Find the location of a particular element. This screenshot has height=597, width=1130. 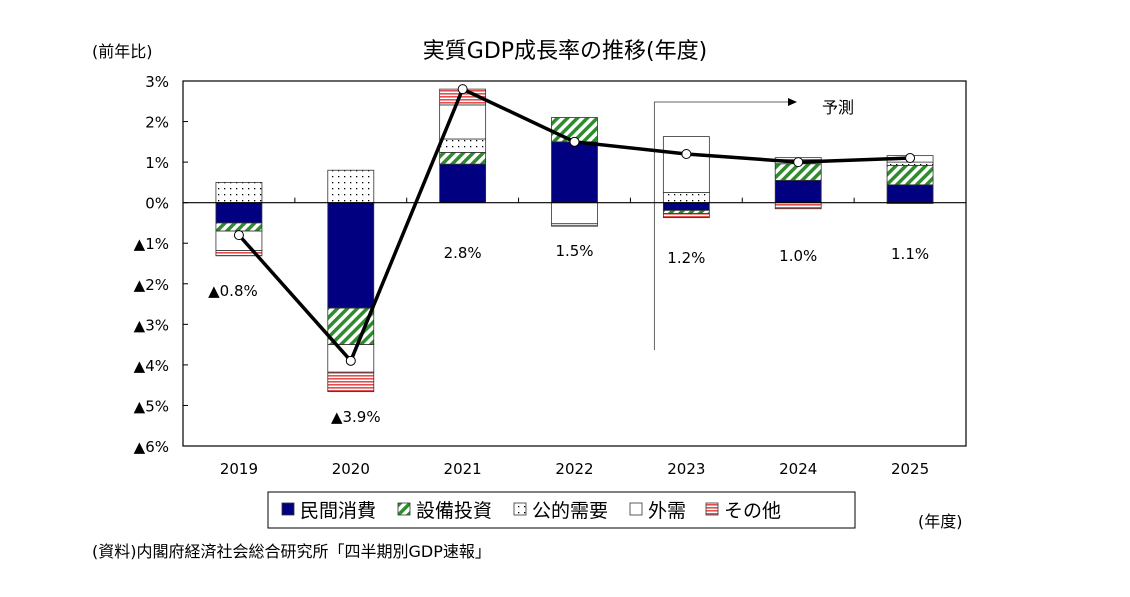

y-tick-label: ▲6% is located at coordinates (151, 447).